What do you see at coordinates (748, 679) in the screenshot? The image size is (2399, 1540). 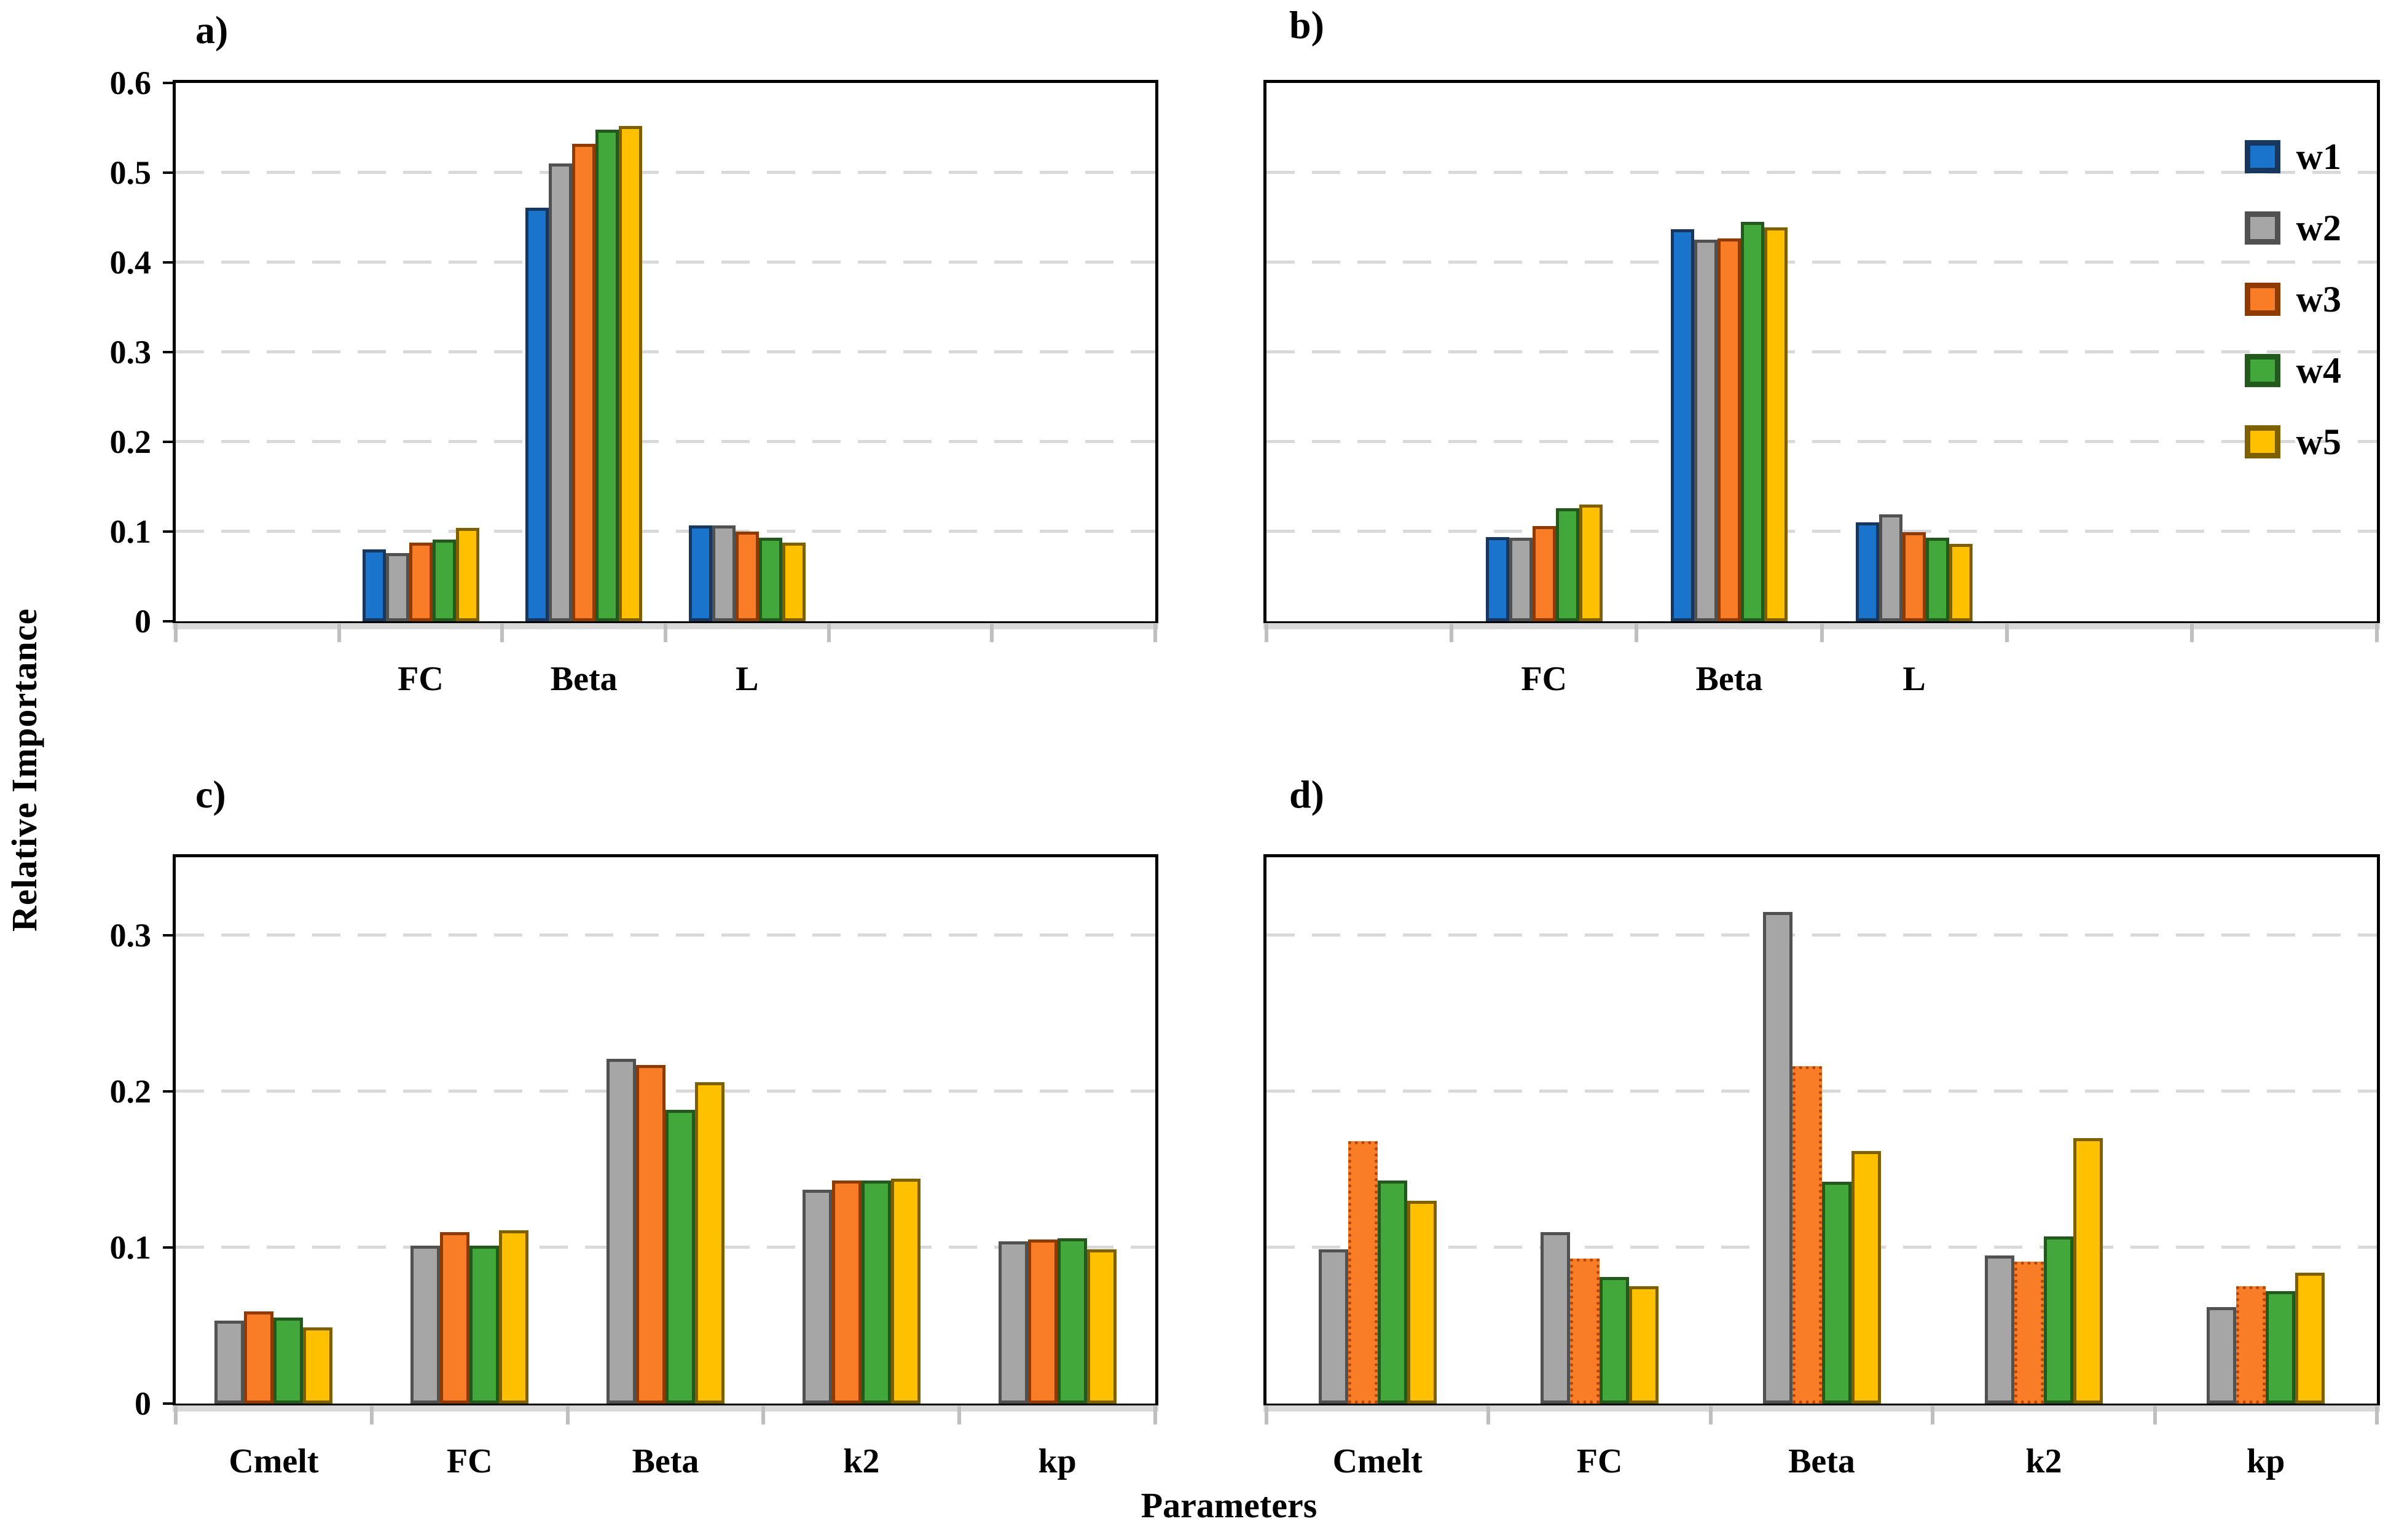 I see `category-label-l: L` at bounding box center [748, 679].